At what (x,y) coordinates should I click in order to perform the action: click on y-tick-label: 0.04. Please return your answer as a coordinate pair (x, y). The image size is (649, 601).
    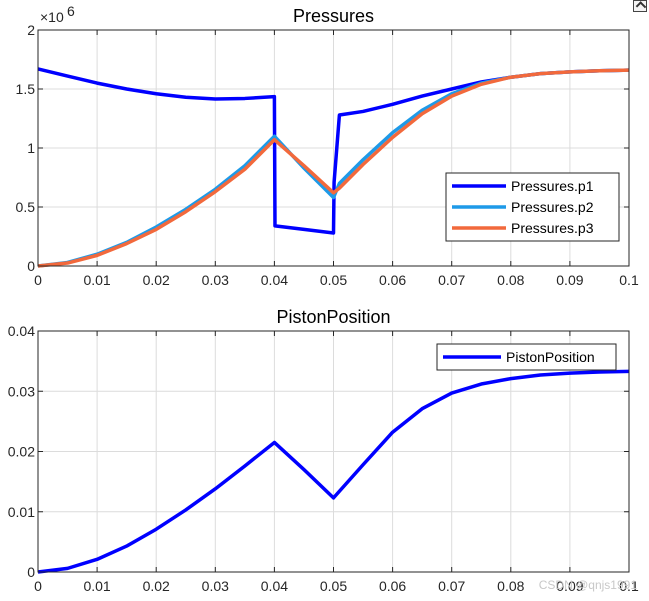
    Looking at the image, I should click on (21, 331).